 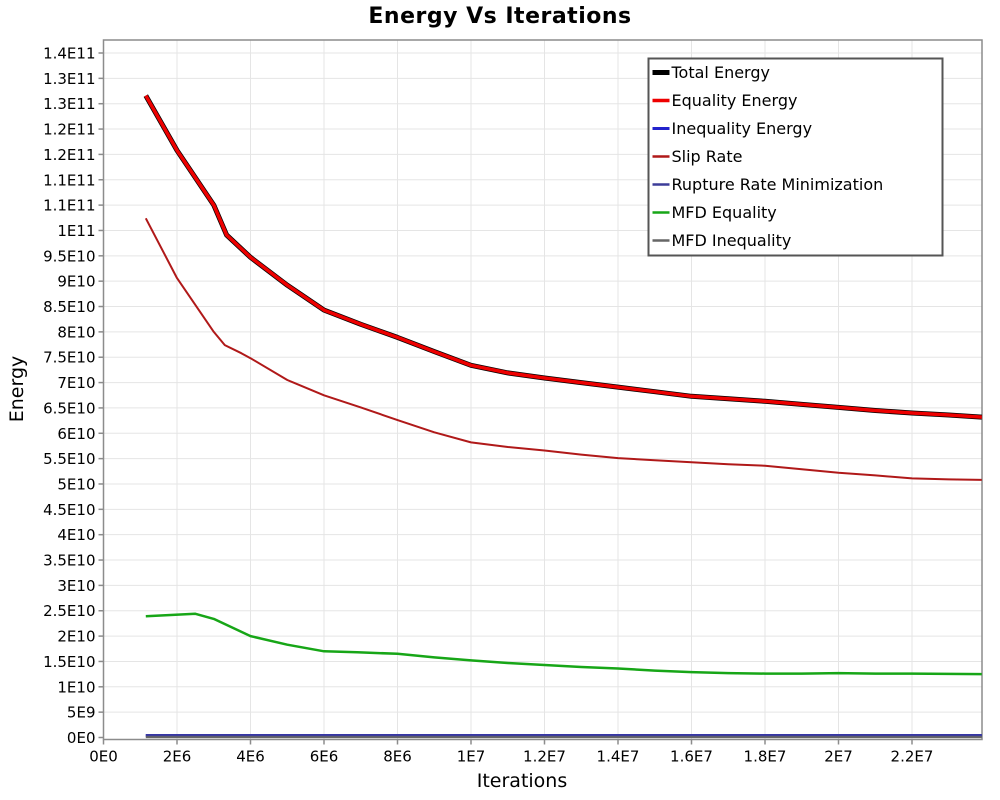 What do you see at coordinates (76, 231) in the screenshot?
I see `y-tick-label: 1E11` at bounding box center [76, 231].